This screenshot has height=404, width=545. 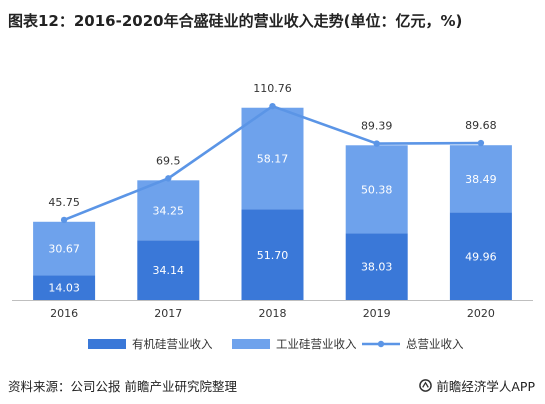 I want to click on label-total-2016: 45.75, so click(x=64, y=202).